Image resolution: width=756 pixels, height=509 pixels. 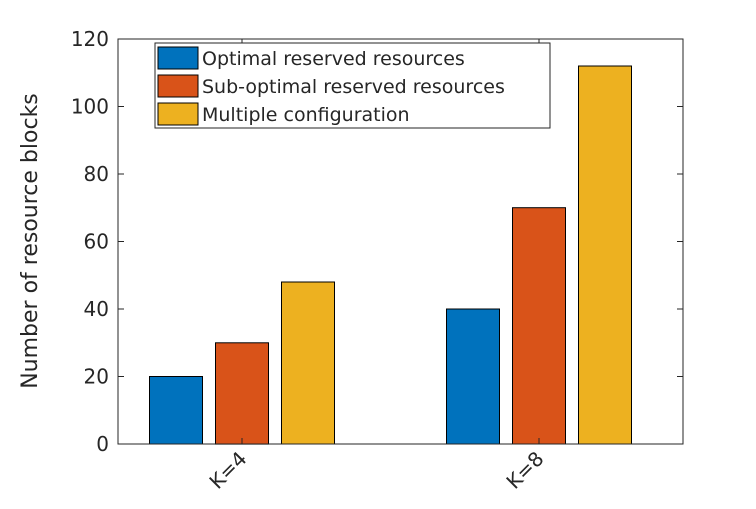 I want to click on x-tick-label: K=8, so click(x=524, y=470).